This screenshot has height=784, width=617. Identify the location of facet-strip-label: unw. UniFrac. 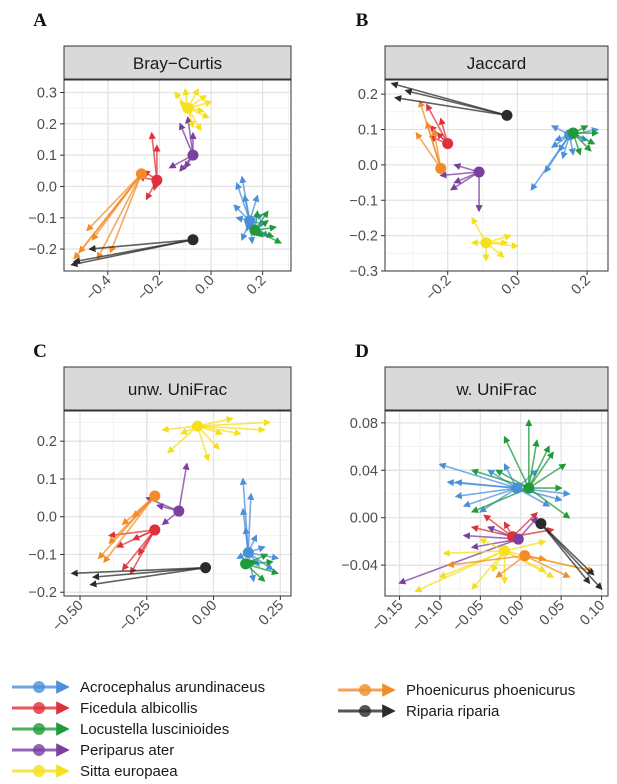
(178, 389).